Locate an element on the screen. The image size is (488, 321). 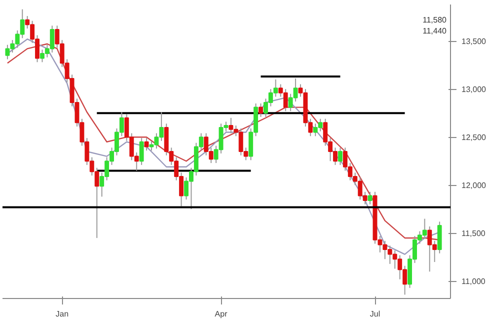
annotation: 11,440 is located at coordinates (435, 31).